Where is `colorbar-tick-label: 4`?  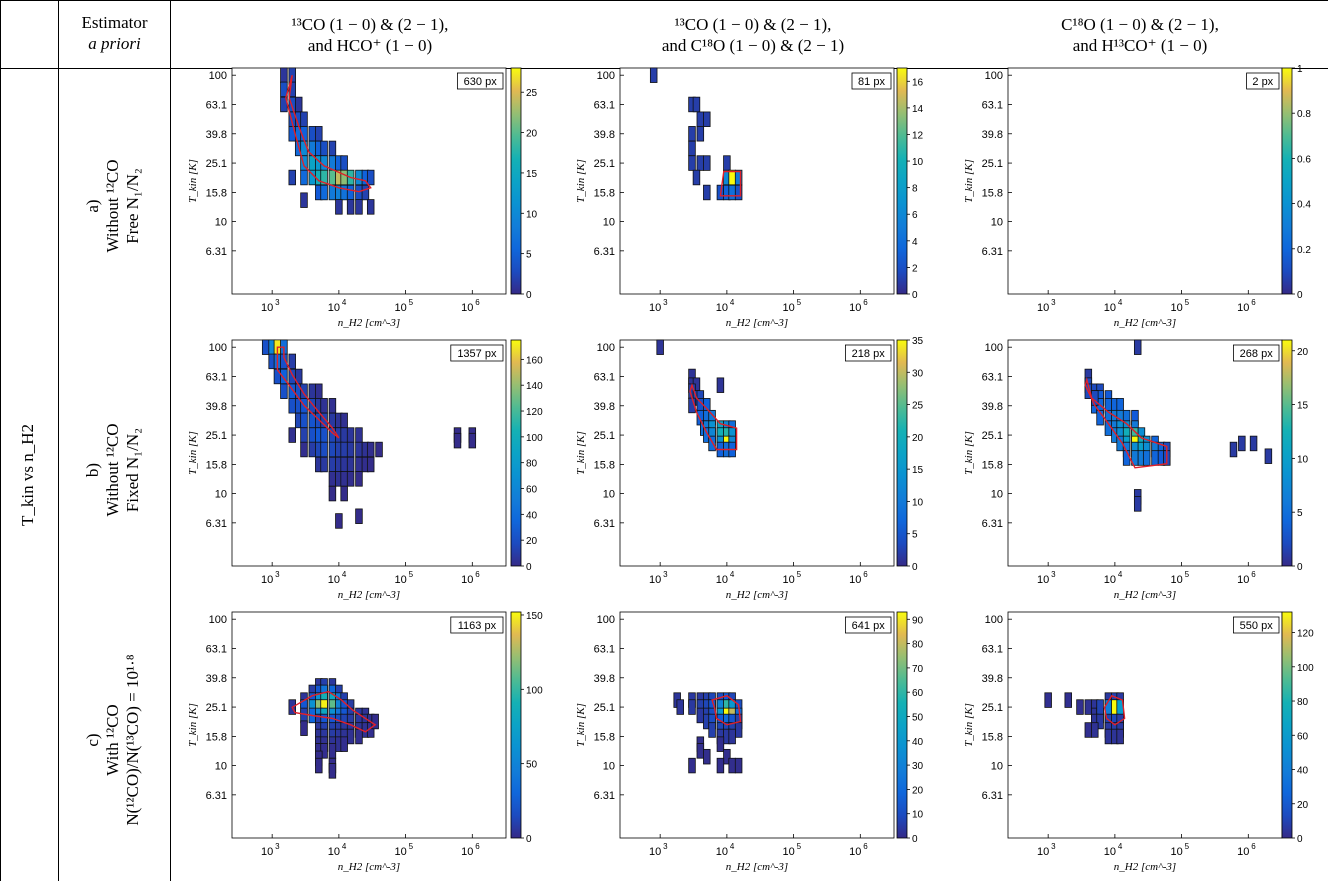
colorbar-tick-label: 4 is located at coordinates (915, 242).